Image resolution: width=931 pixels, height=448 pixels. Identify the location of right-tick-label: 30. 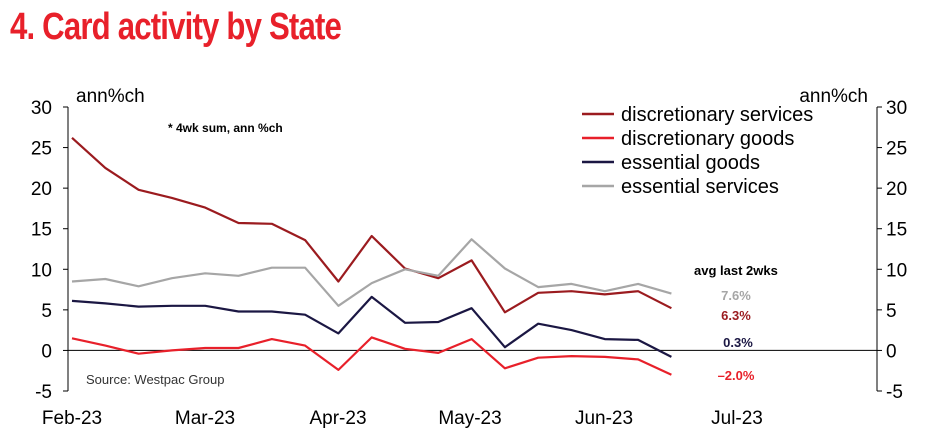
(896, 108).